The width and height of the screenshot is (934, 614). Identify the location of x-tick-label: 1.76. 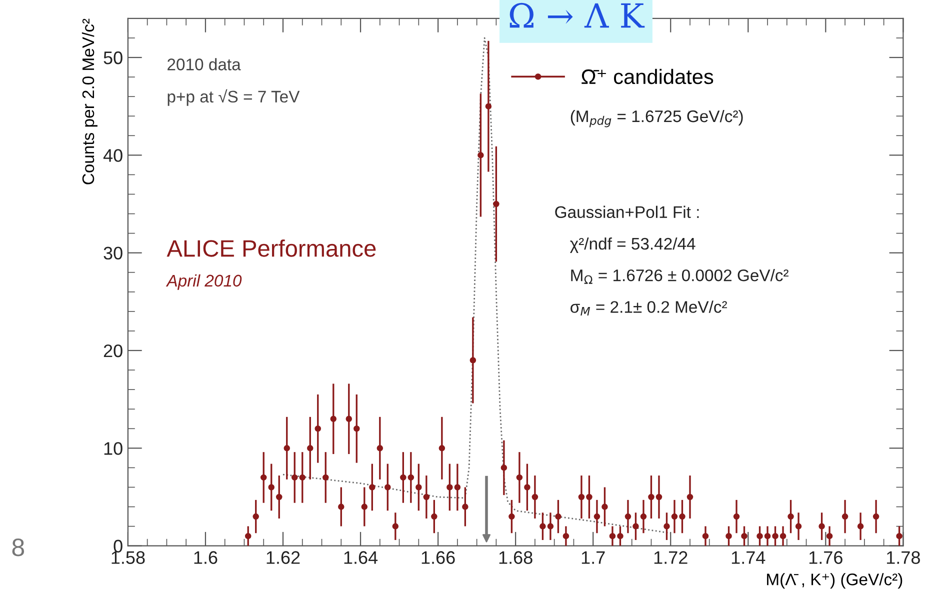
(825, 557).